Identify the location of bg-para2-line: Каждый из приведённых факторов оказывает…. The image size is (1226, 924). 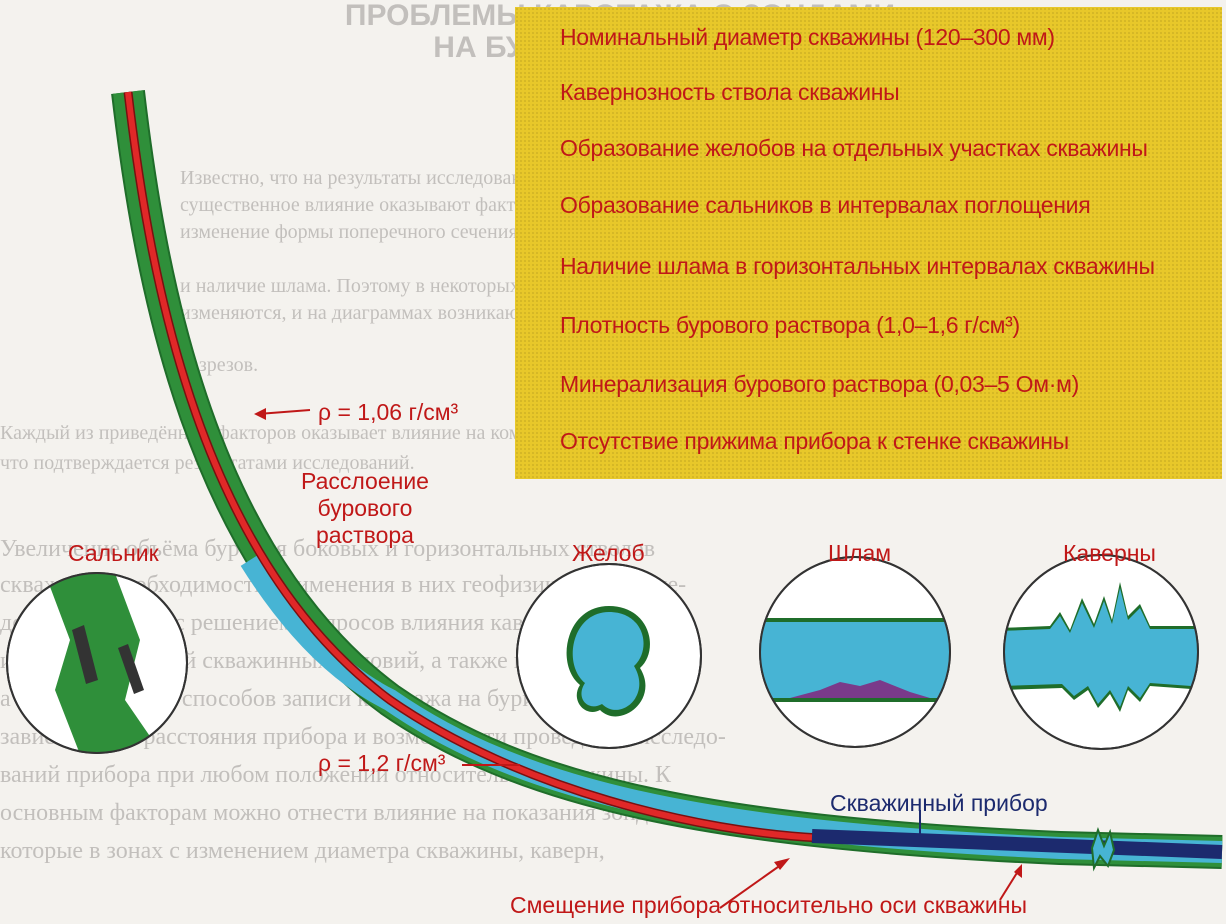
(329, 433).